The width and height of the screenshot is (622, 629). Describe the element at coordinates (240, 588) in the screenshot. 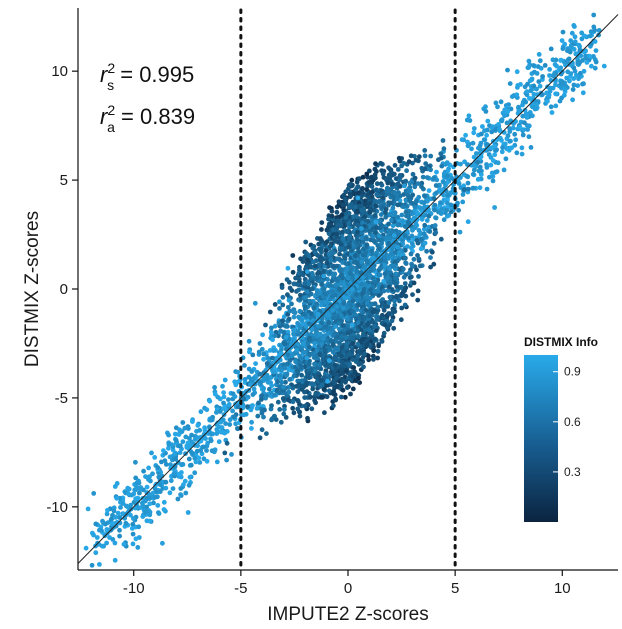

I see `x-tick-label: -5` at that location.